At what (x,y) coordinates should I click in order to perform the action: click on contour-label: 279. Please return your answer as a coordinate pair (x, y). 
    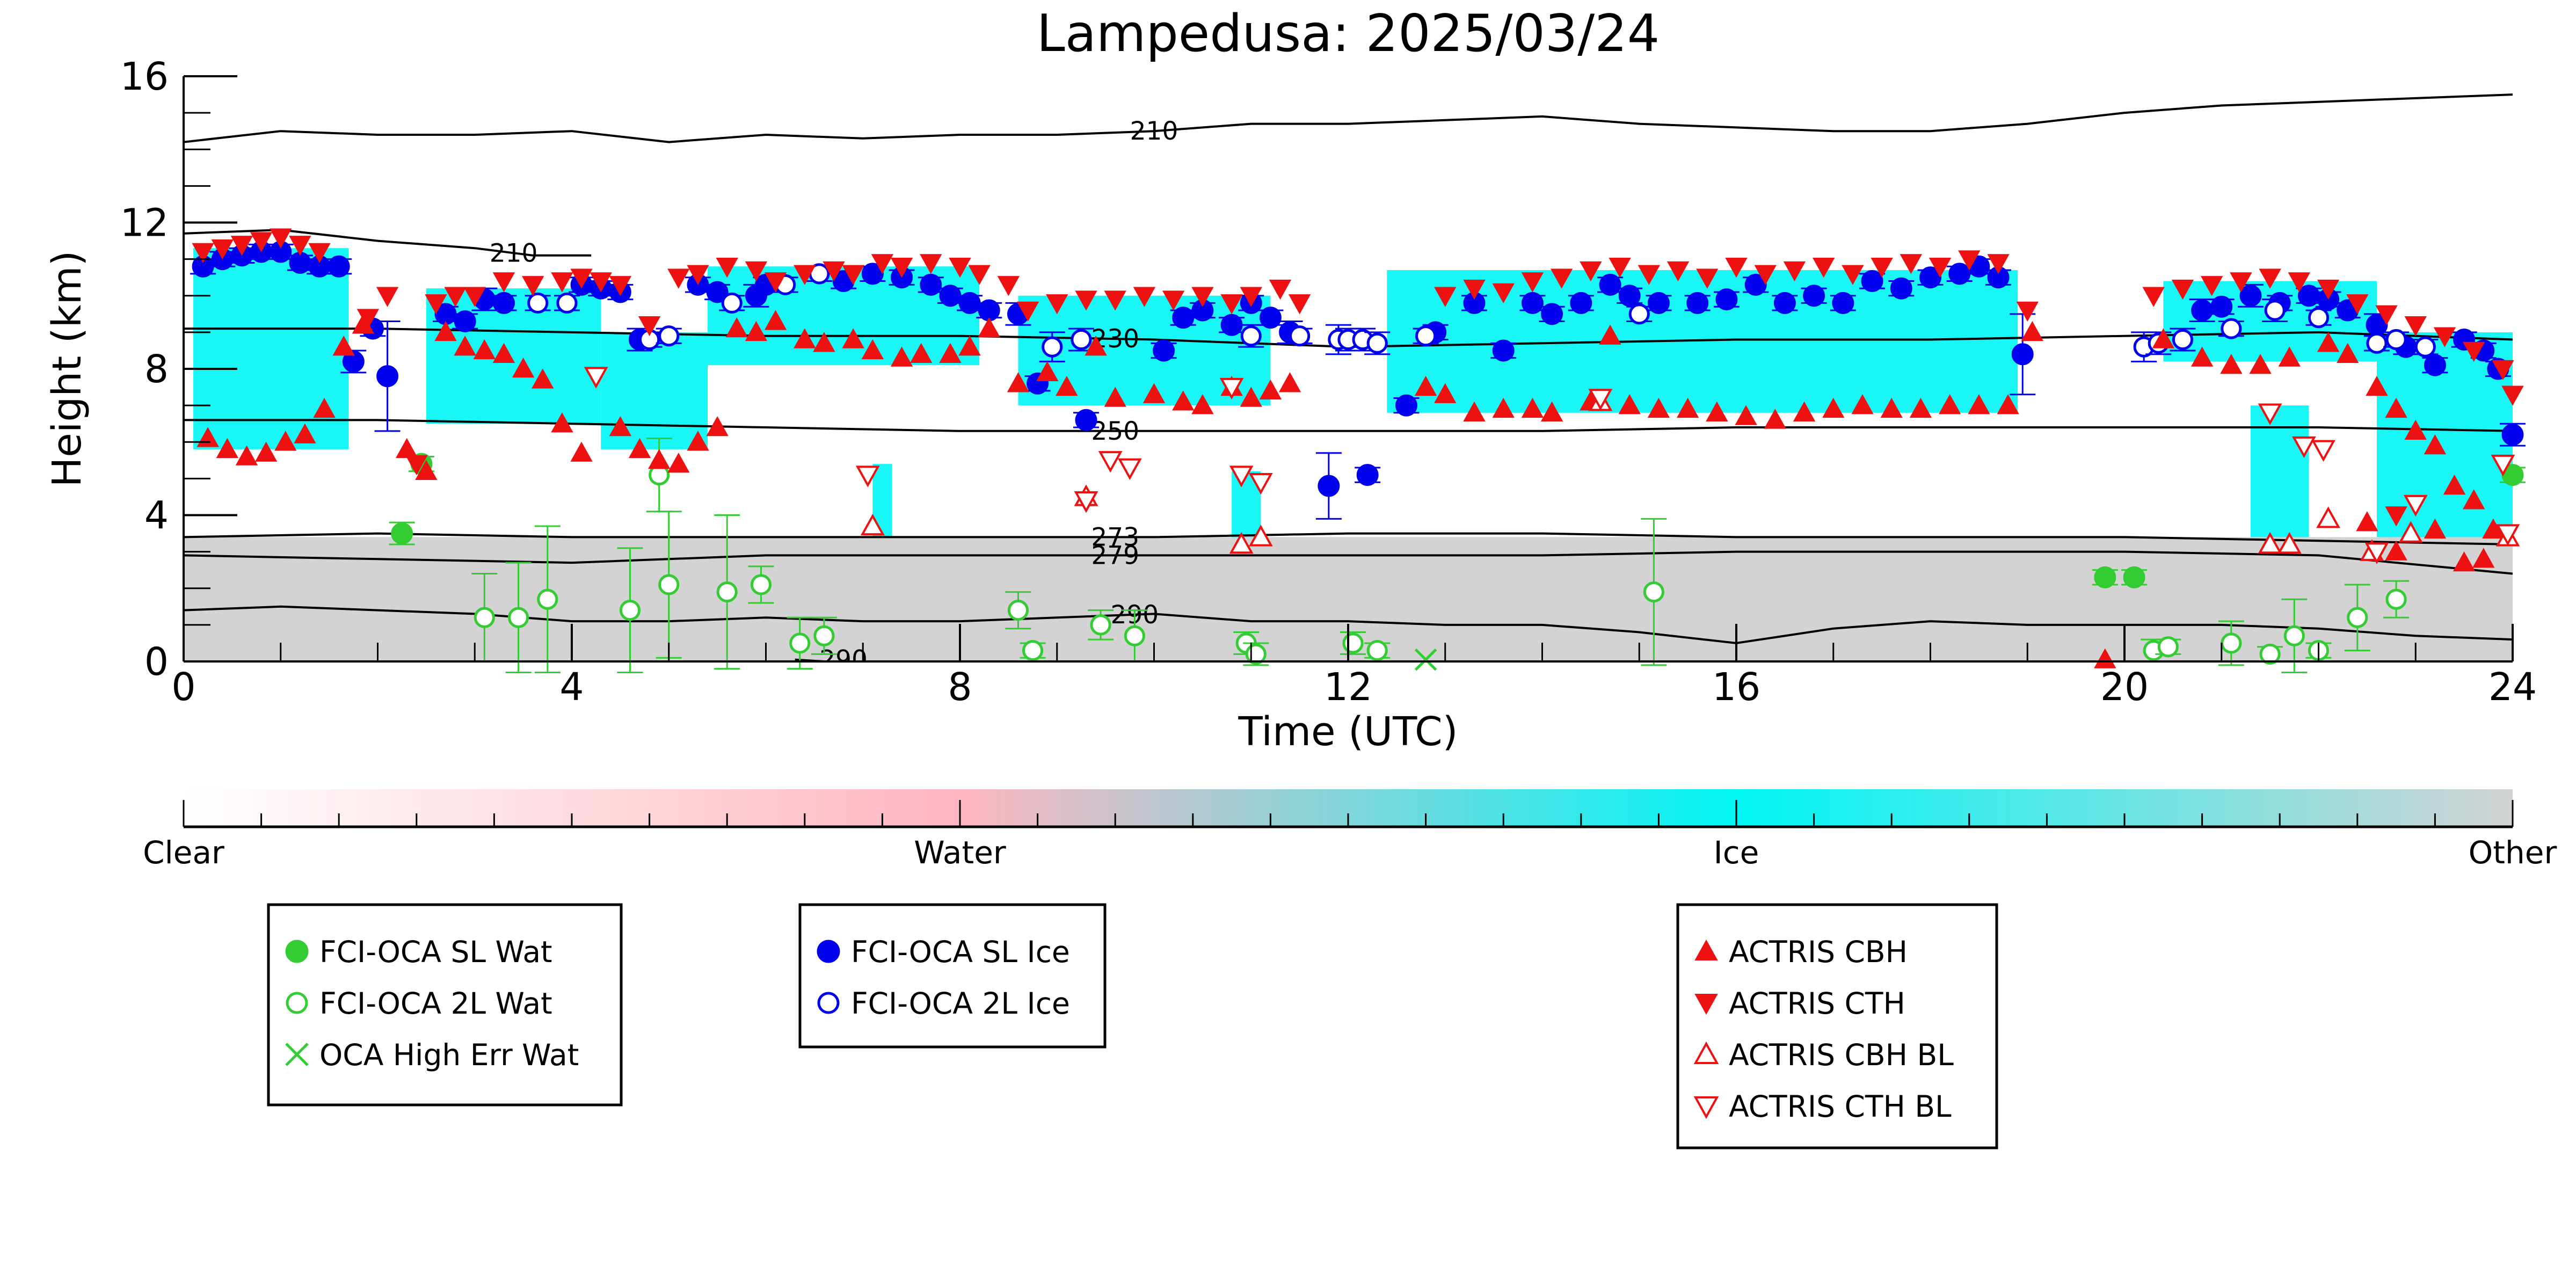
    Looking at the image, I should click on (1115, 555).